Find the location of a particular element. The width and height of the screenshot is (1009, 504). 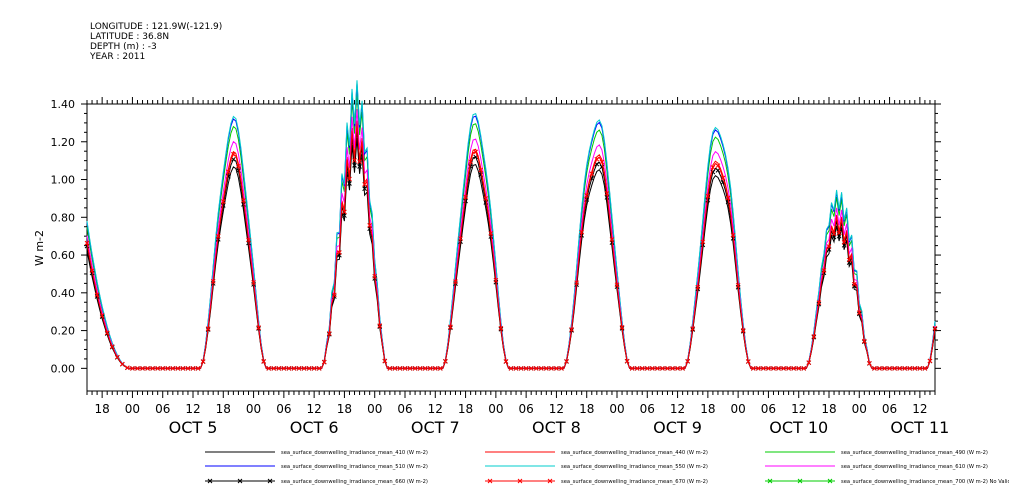

x-day-label: OCT 5 is located at coordinates (193, 427).